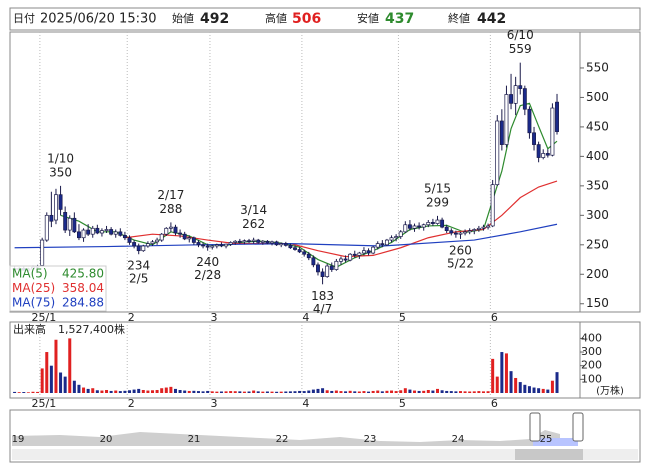  What do you see at coordinates (597, 185) in the screenshot?
I see `y-tick-label: 350` at bounding box center [597, 185].